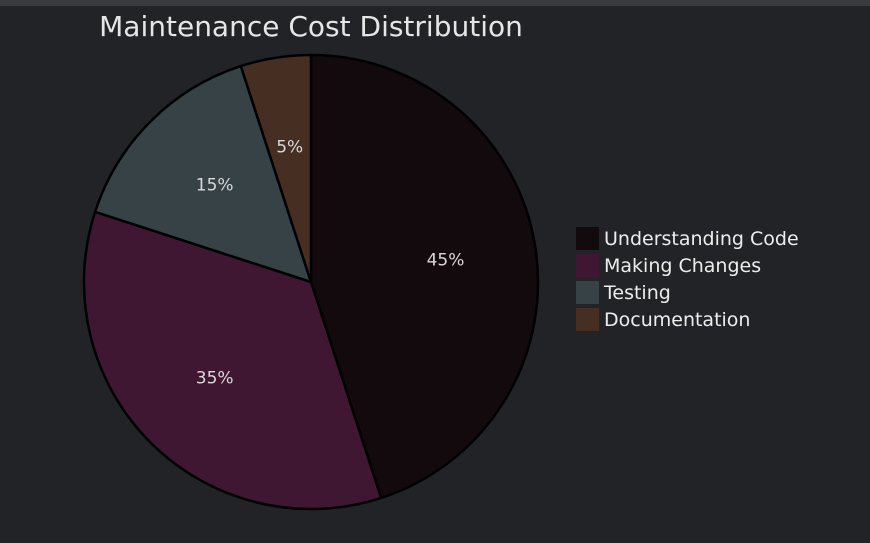  Describe the element at coordinates (587, 238) in the screenshot. I see `legend-swatch-understanding-code` at that location.